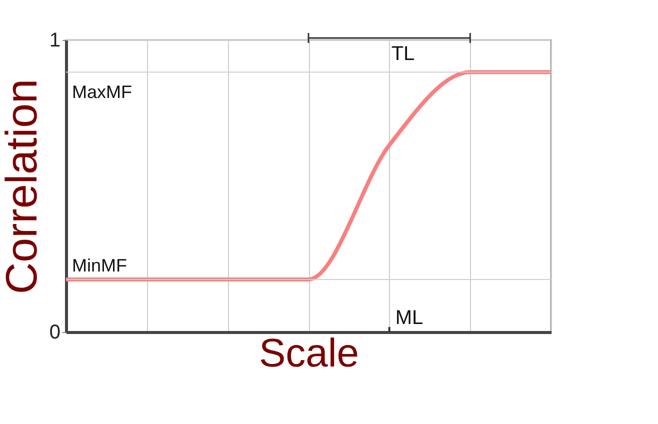  What do you see at coordinates (309, 354) in the screenshot?
I see `x-axis-title: Scale` at bounding box center [309, 354].